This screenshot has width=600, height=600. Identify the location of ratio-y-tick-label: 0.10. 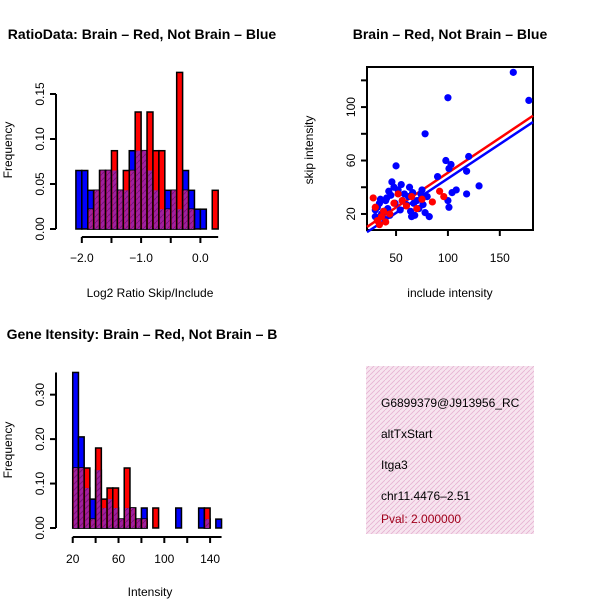
(40, 139).